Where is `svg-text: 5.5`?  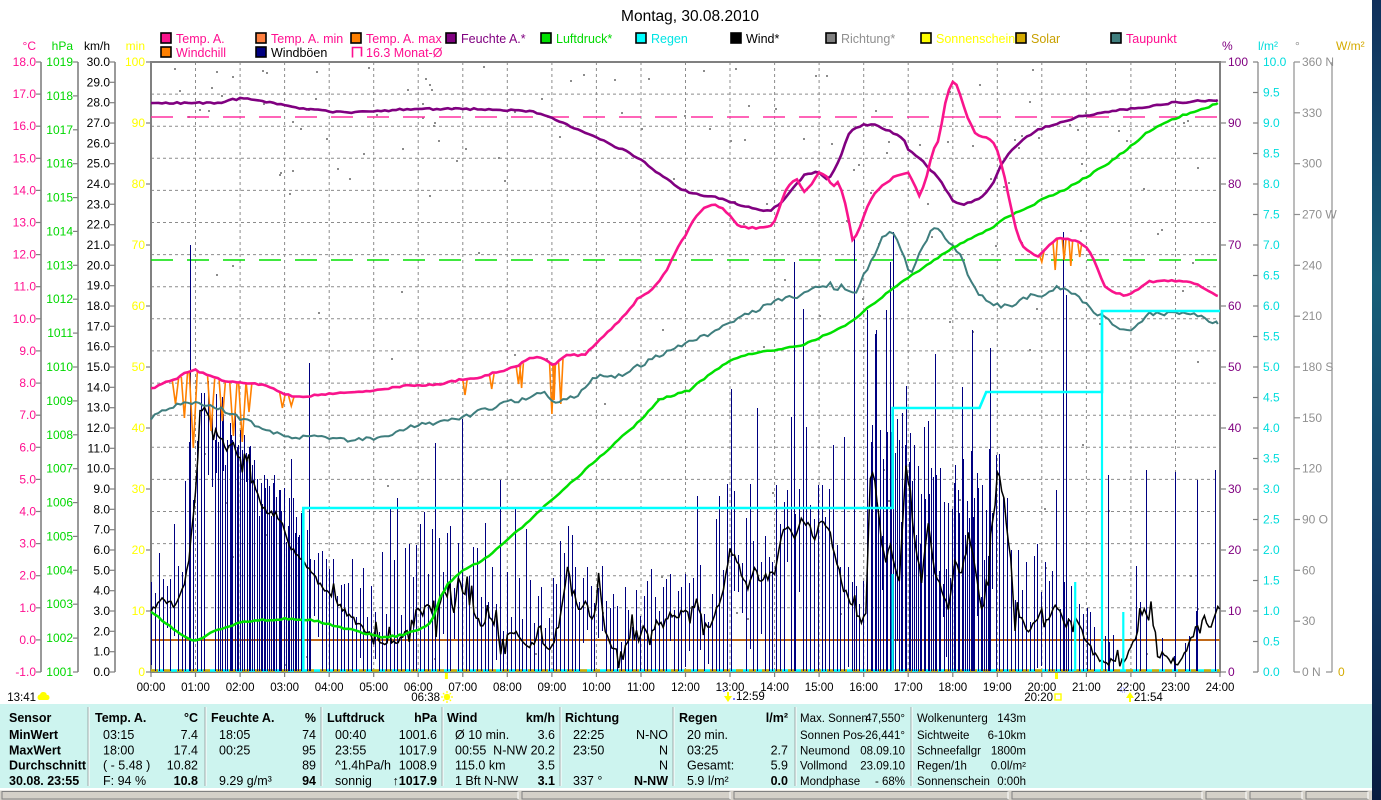
svg-text: 5.5 is located at coordinates (1271, 337).